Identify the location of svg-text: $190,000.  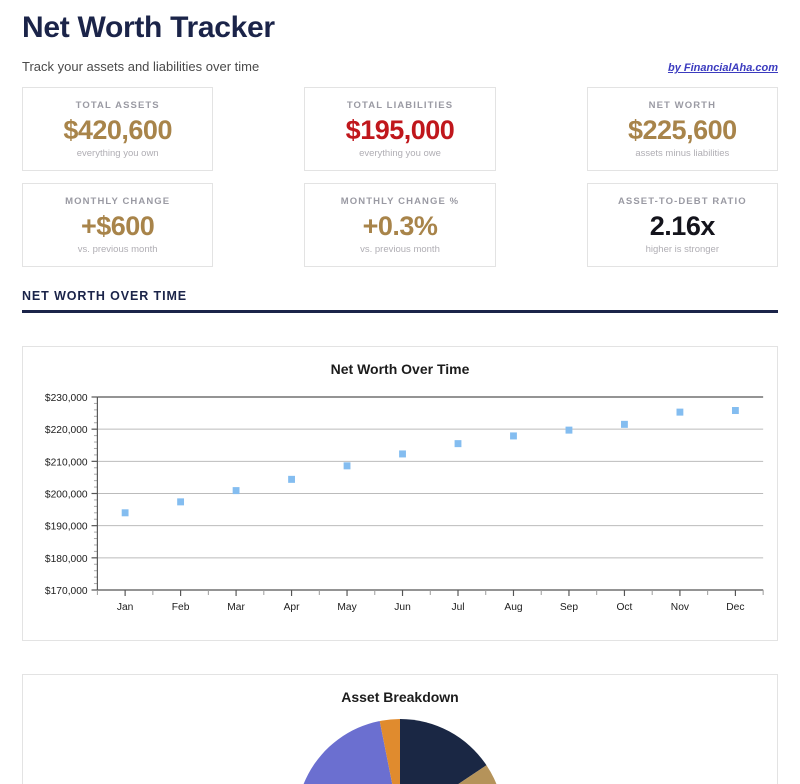
(66, 527).